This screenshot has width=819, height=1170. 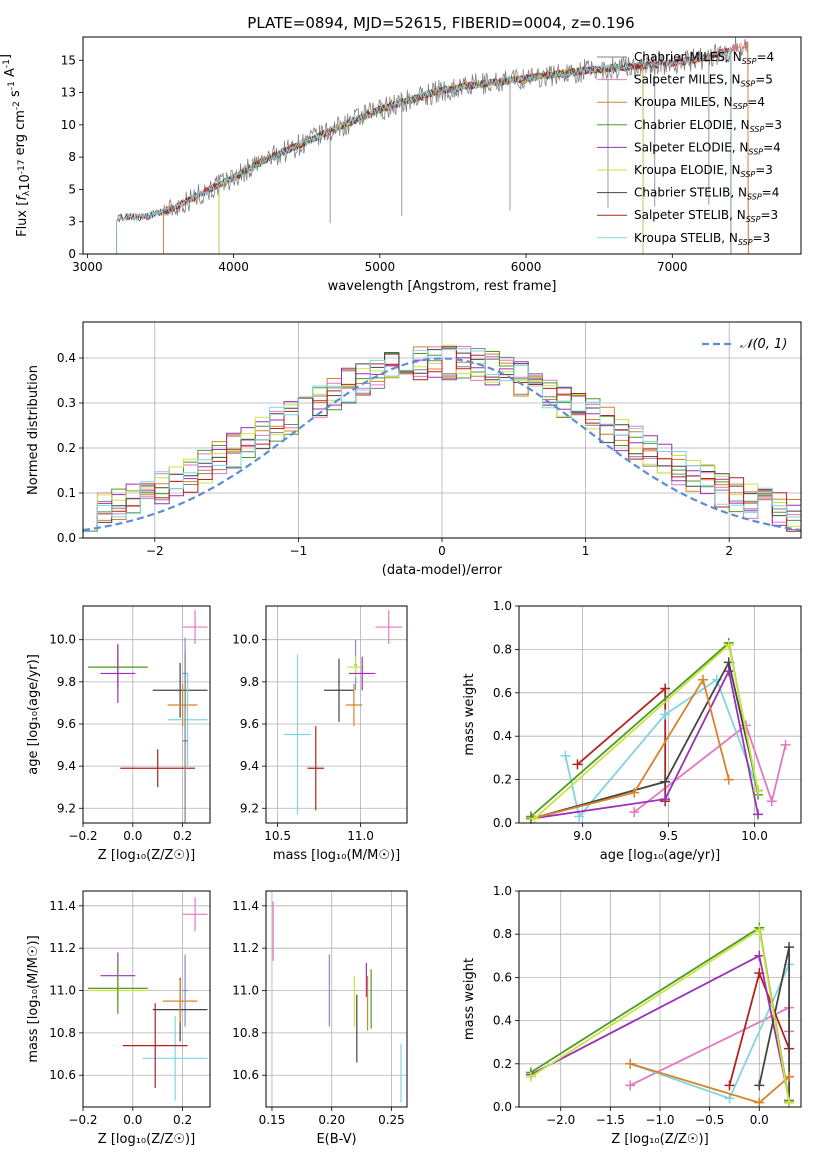 I want to click on legend-label: Chabrier MILES, NSSP=4, so click(x=704, y=58).